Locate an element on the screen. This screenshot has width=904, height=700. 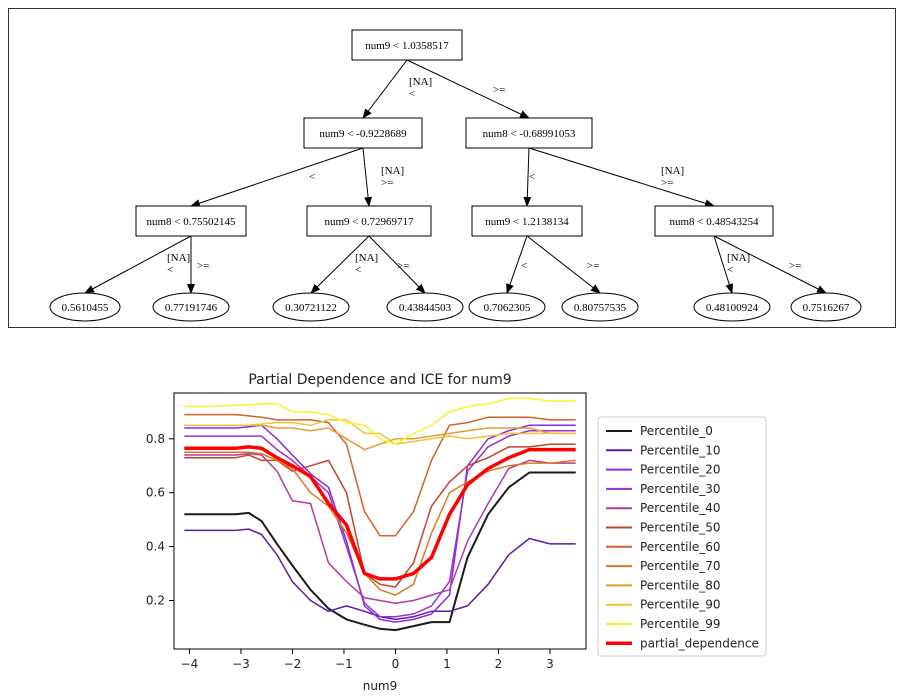
tree-edge-n1-n4 is located at coordinates (367, 177).